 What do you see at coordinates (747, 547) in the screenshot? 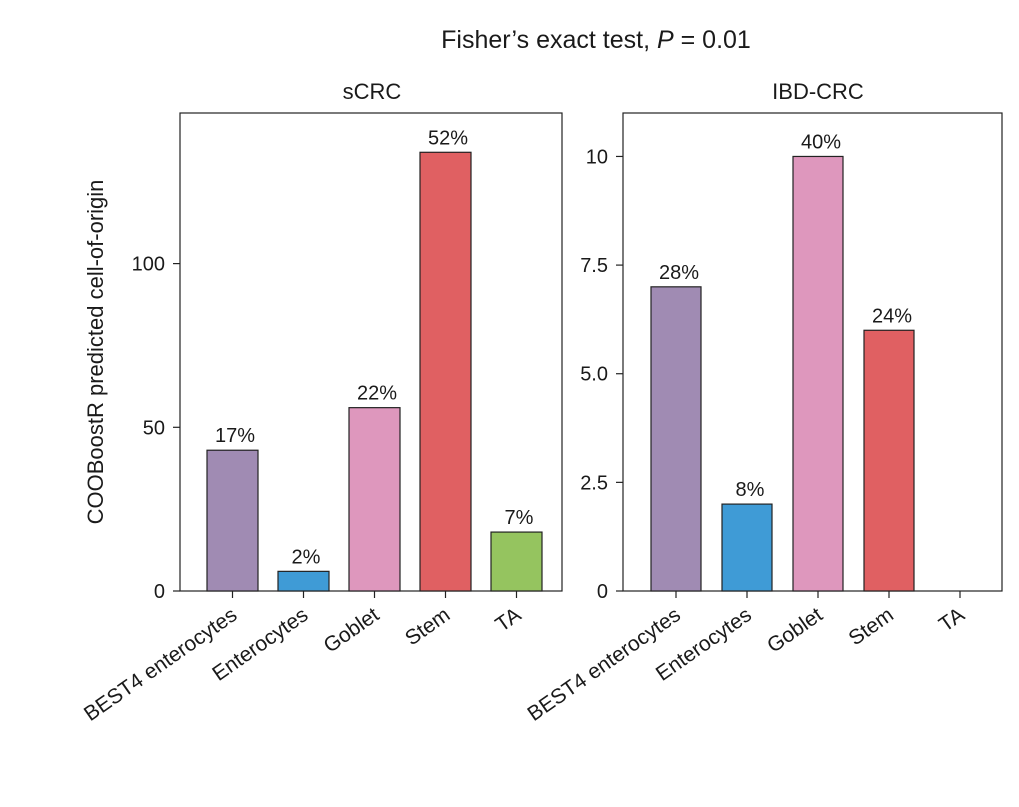
I see `bar-ibd-crc-enterocytes` at bounding box center [747, 547].